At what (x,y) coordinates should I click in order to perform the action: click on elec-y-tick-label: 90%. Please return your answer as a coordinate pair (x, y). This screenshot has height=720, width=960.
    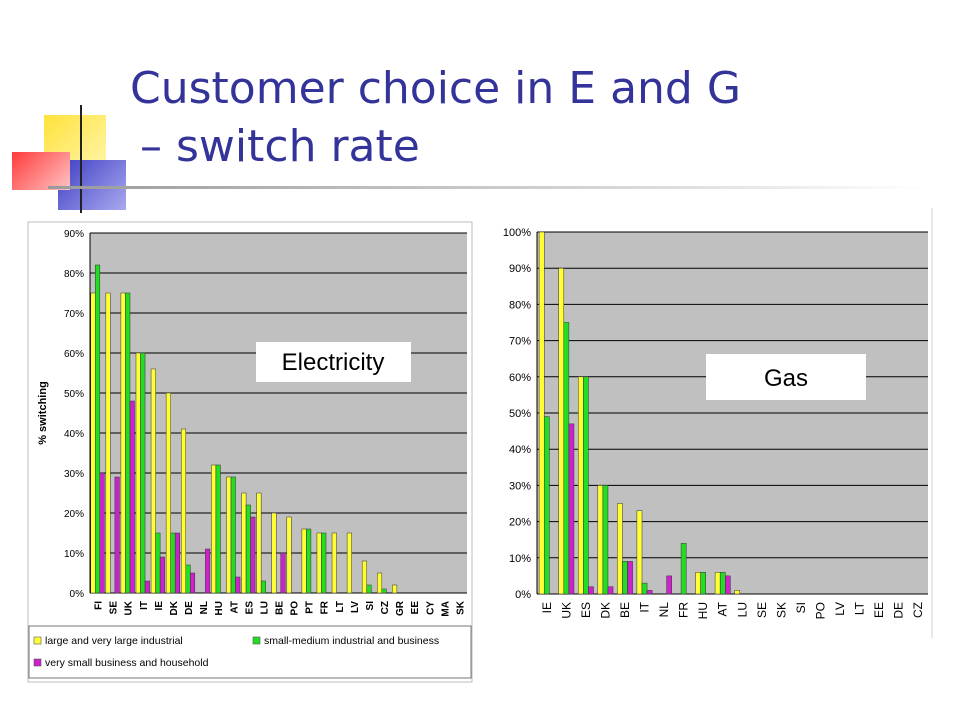
    Looking at the image, I should click on (74, 234).